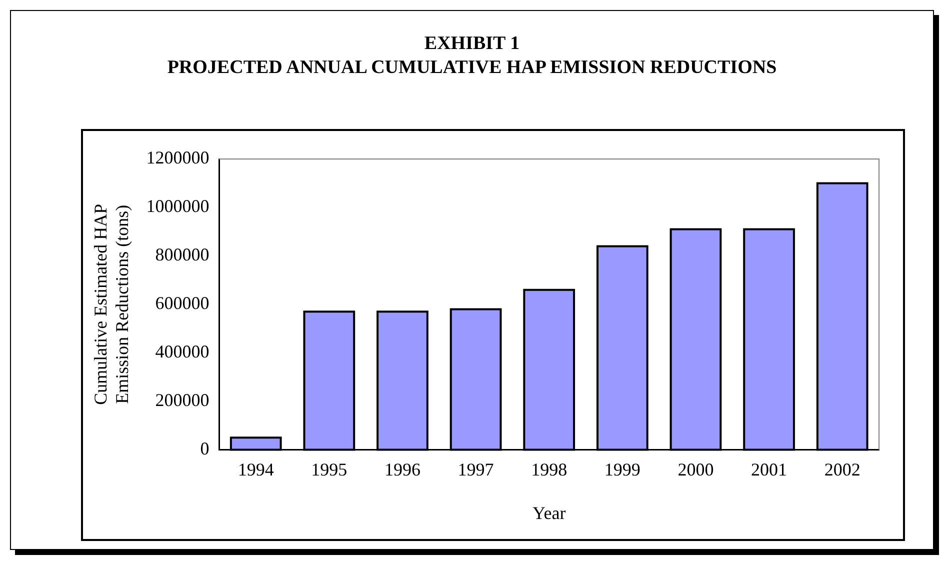  Describe the element at coordinates (622, 469) in the screenshot. I see `x-tick-label: 1999` at that location.